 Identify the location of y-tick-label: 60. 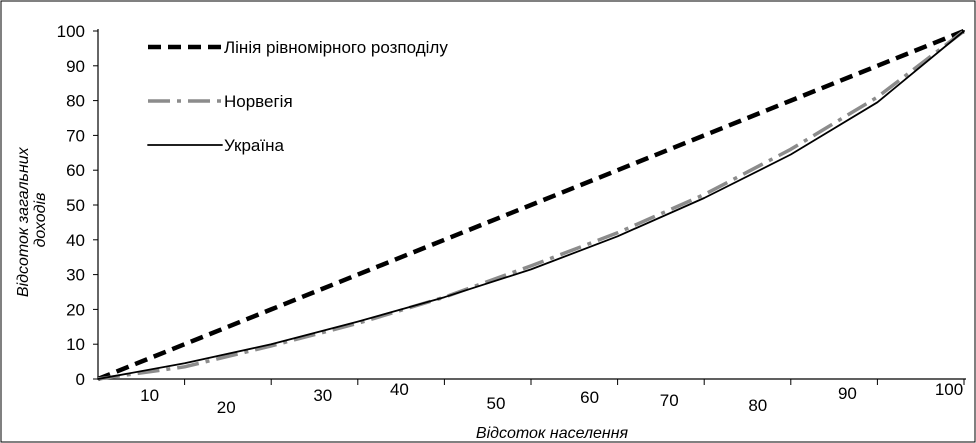
(75, 170).